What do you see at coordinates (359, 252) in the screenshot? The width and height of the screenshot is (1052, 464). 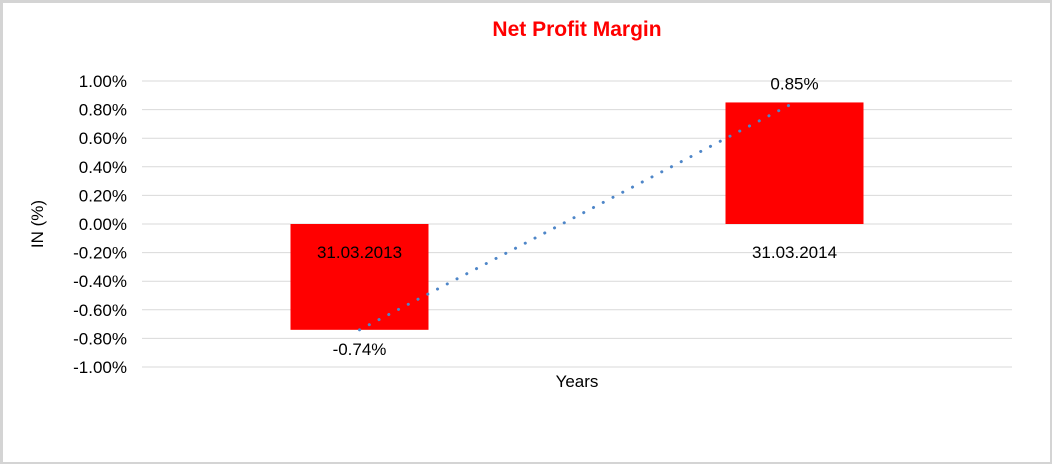 I see `category-label: 31.03.2013` at bounding box center [359, 252].